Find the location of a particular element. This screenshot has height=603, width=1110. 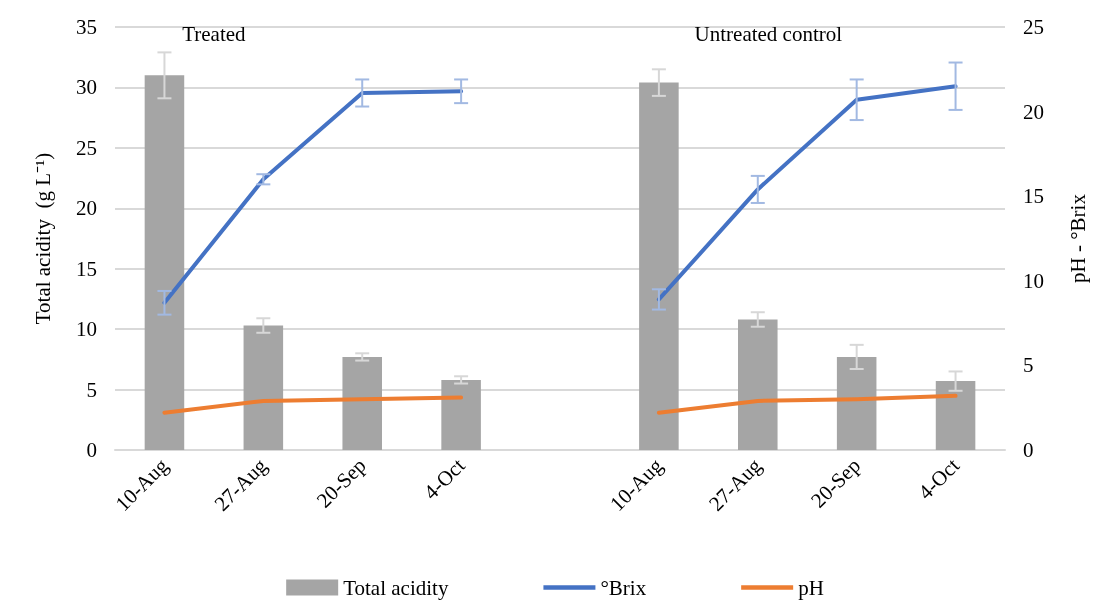

y2-tick-label: 5 is located at coordinates (1028, 365).